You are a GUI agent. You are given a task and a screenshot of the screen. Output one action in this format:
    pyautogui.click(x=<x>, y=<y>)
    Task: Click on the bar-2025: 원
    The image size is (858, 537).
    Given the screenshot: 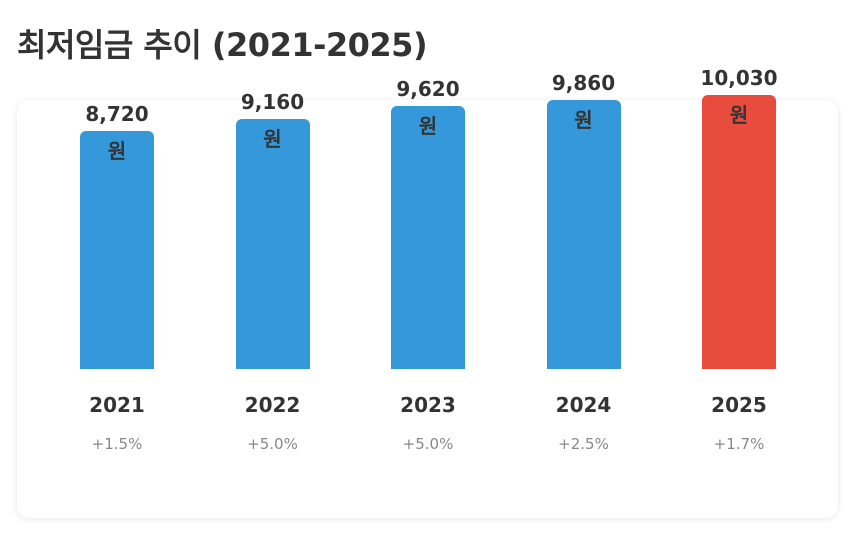 What is the action you would take?
    pyautogui.click(x=739, y=232)
    